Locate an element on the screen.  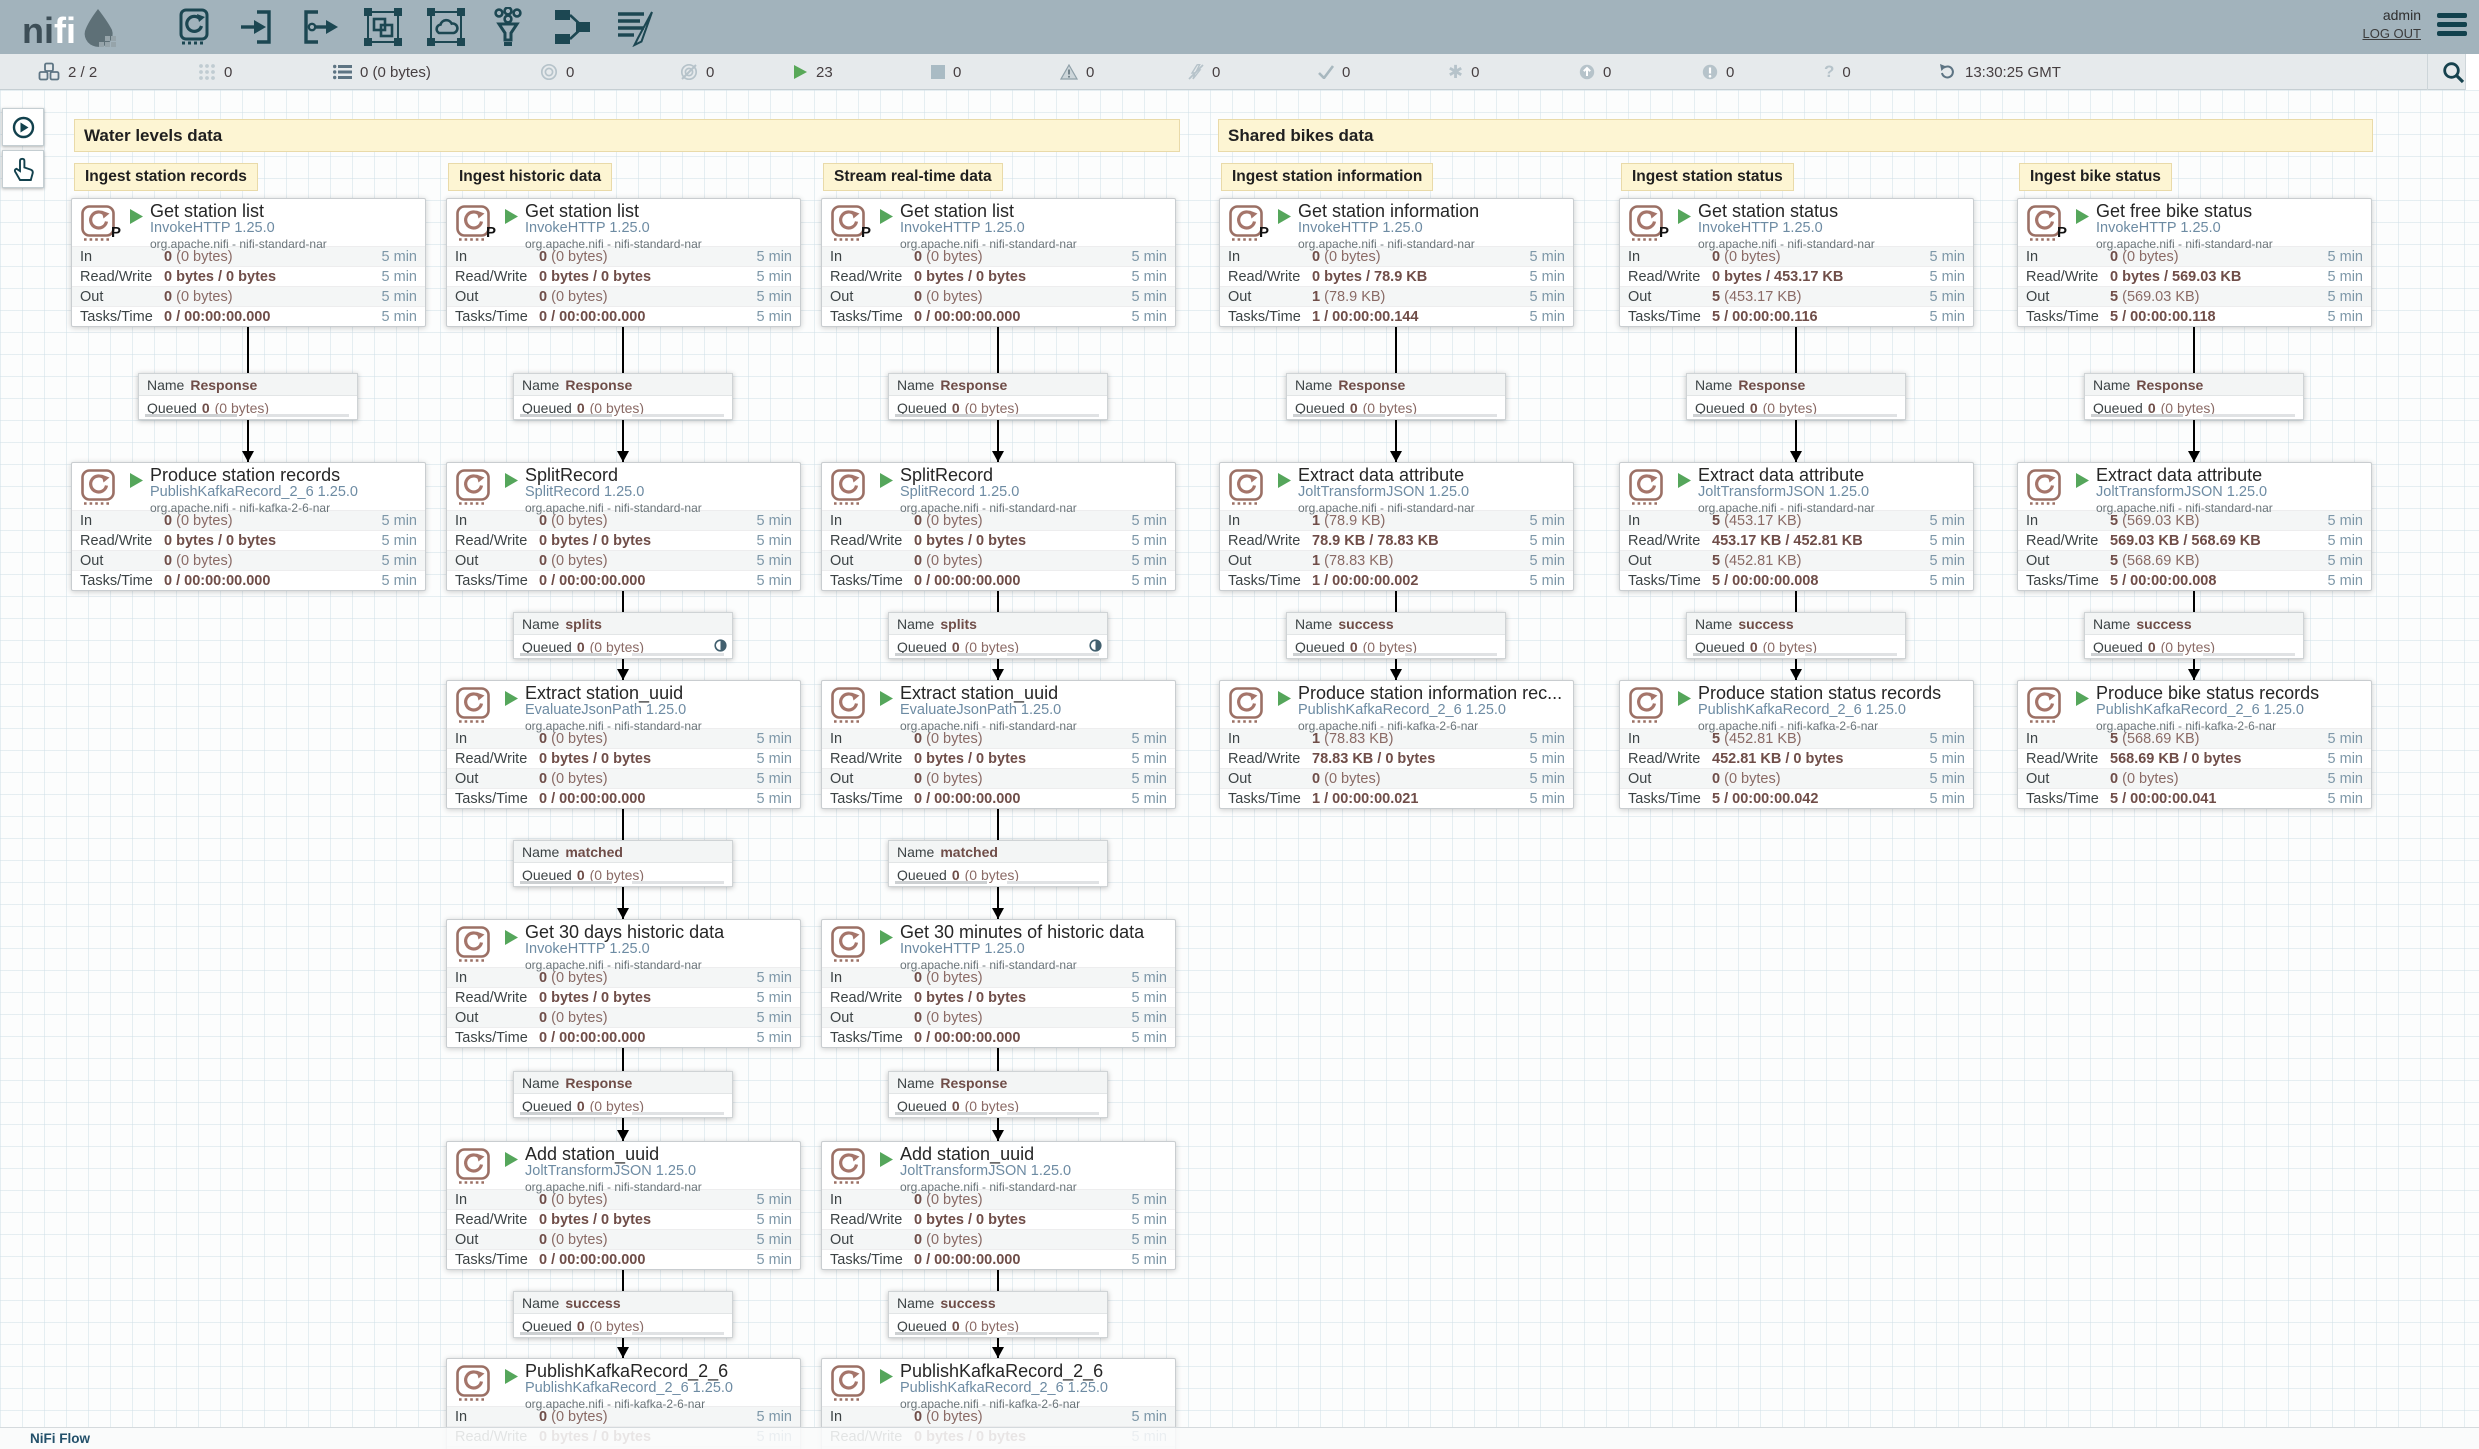
global-menu-icon is located at coordinates (2452, 28).